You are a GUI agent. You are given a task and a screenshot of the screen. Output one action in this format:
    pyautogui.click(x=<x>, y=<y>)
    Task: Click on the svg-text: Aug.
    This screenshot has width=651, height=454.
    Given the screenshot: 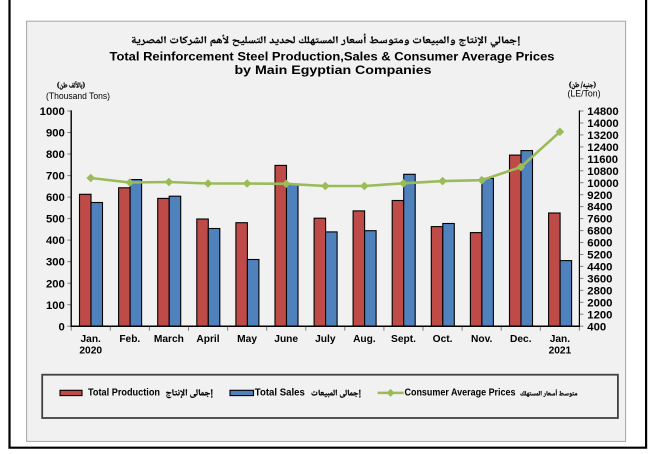 What is the action you would take?
    pyautogui.click(x=364, y=339)
    